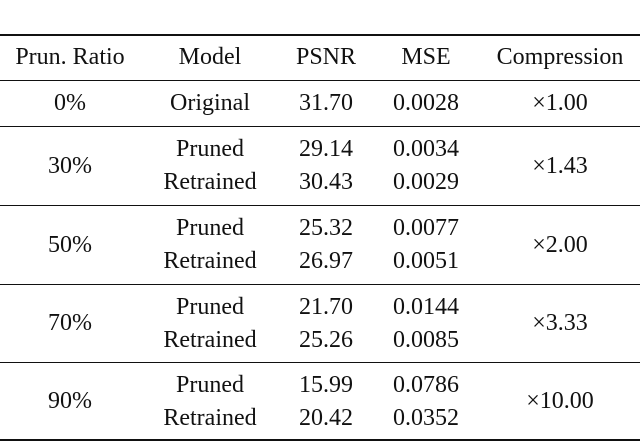 This screenshot has width=640, height=443. What do you see at coordinates (70, 244) in the screenshot?
I see `pruning-ratio: 50%` at bounding box center [70, 244].